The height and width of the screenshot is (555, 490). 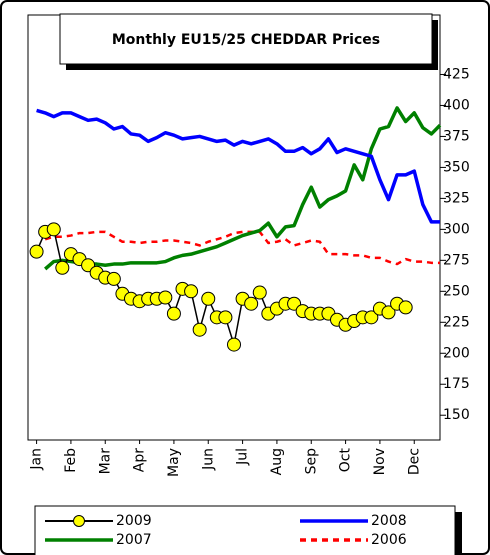 I want to click on x-tick-label: Dec, so click(x=414, y=461).